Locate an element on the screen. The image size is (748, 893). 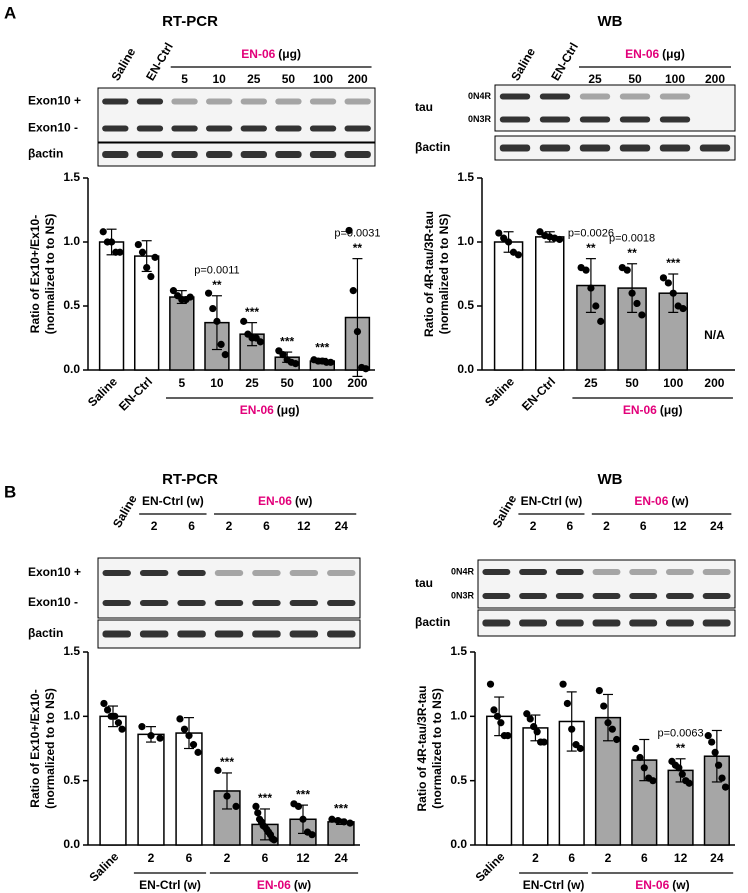
x-tick-label: EN-Ctrl is located at coordinates (538, 393).